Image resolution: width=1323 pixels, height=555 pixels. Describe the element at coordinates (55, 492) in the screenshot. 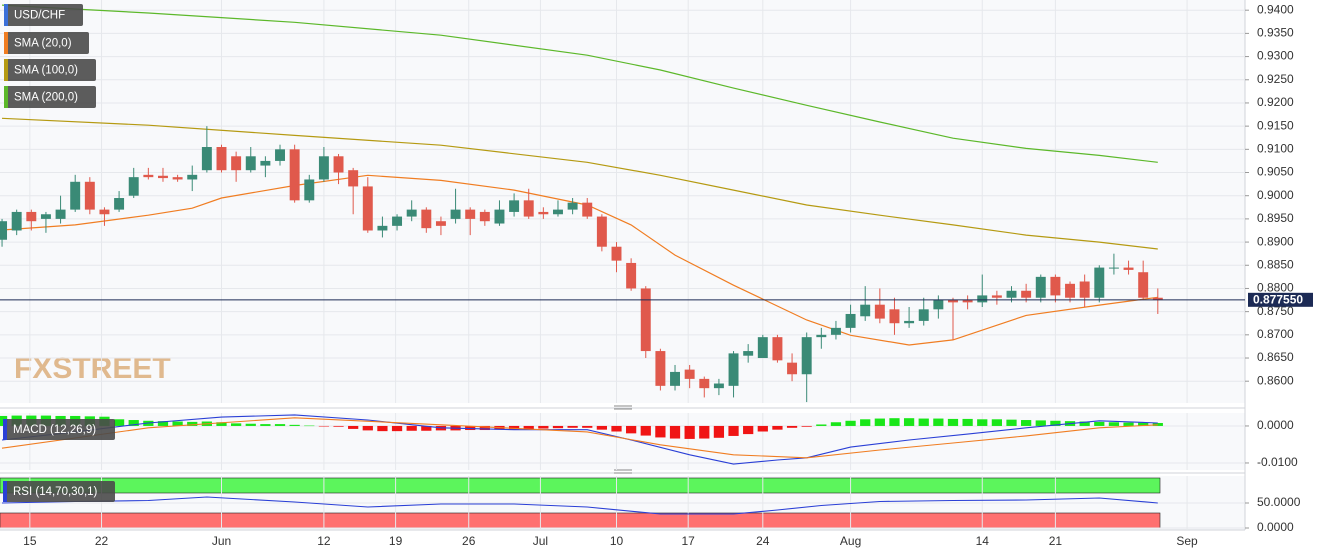

I see `legend-label: RSI (14,70,30,1)` at that location.